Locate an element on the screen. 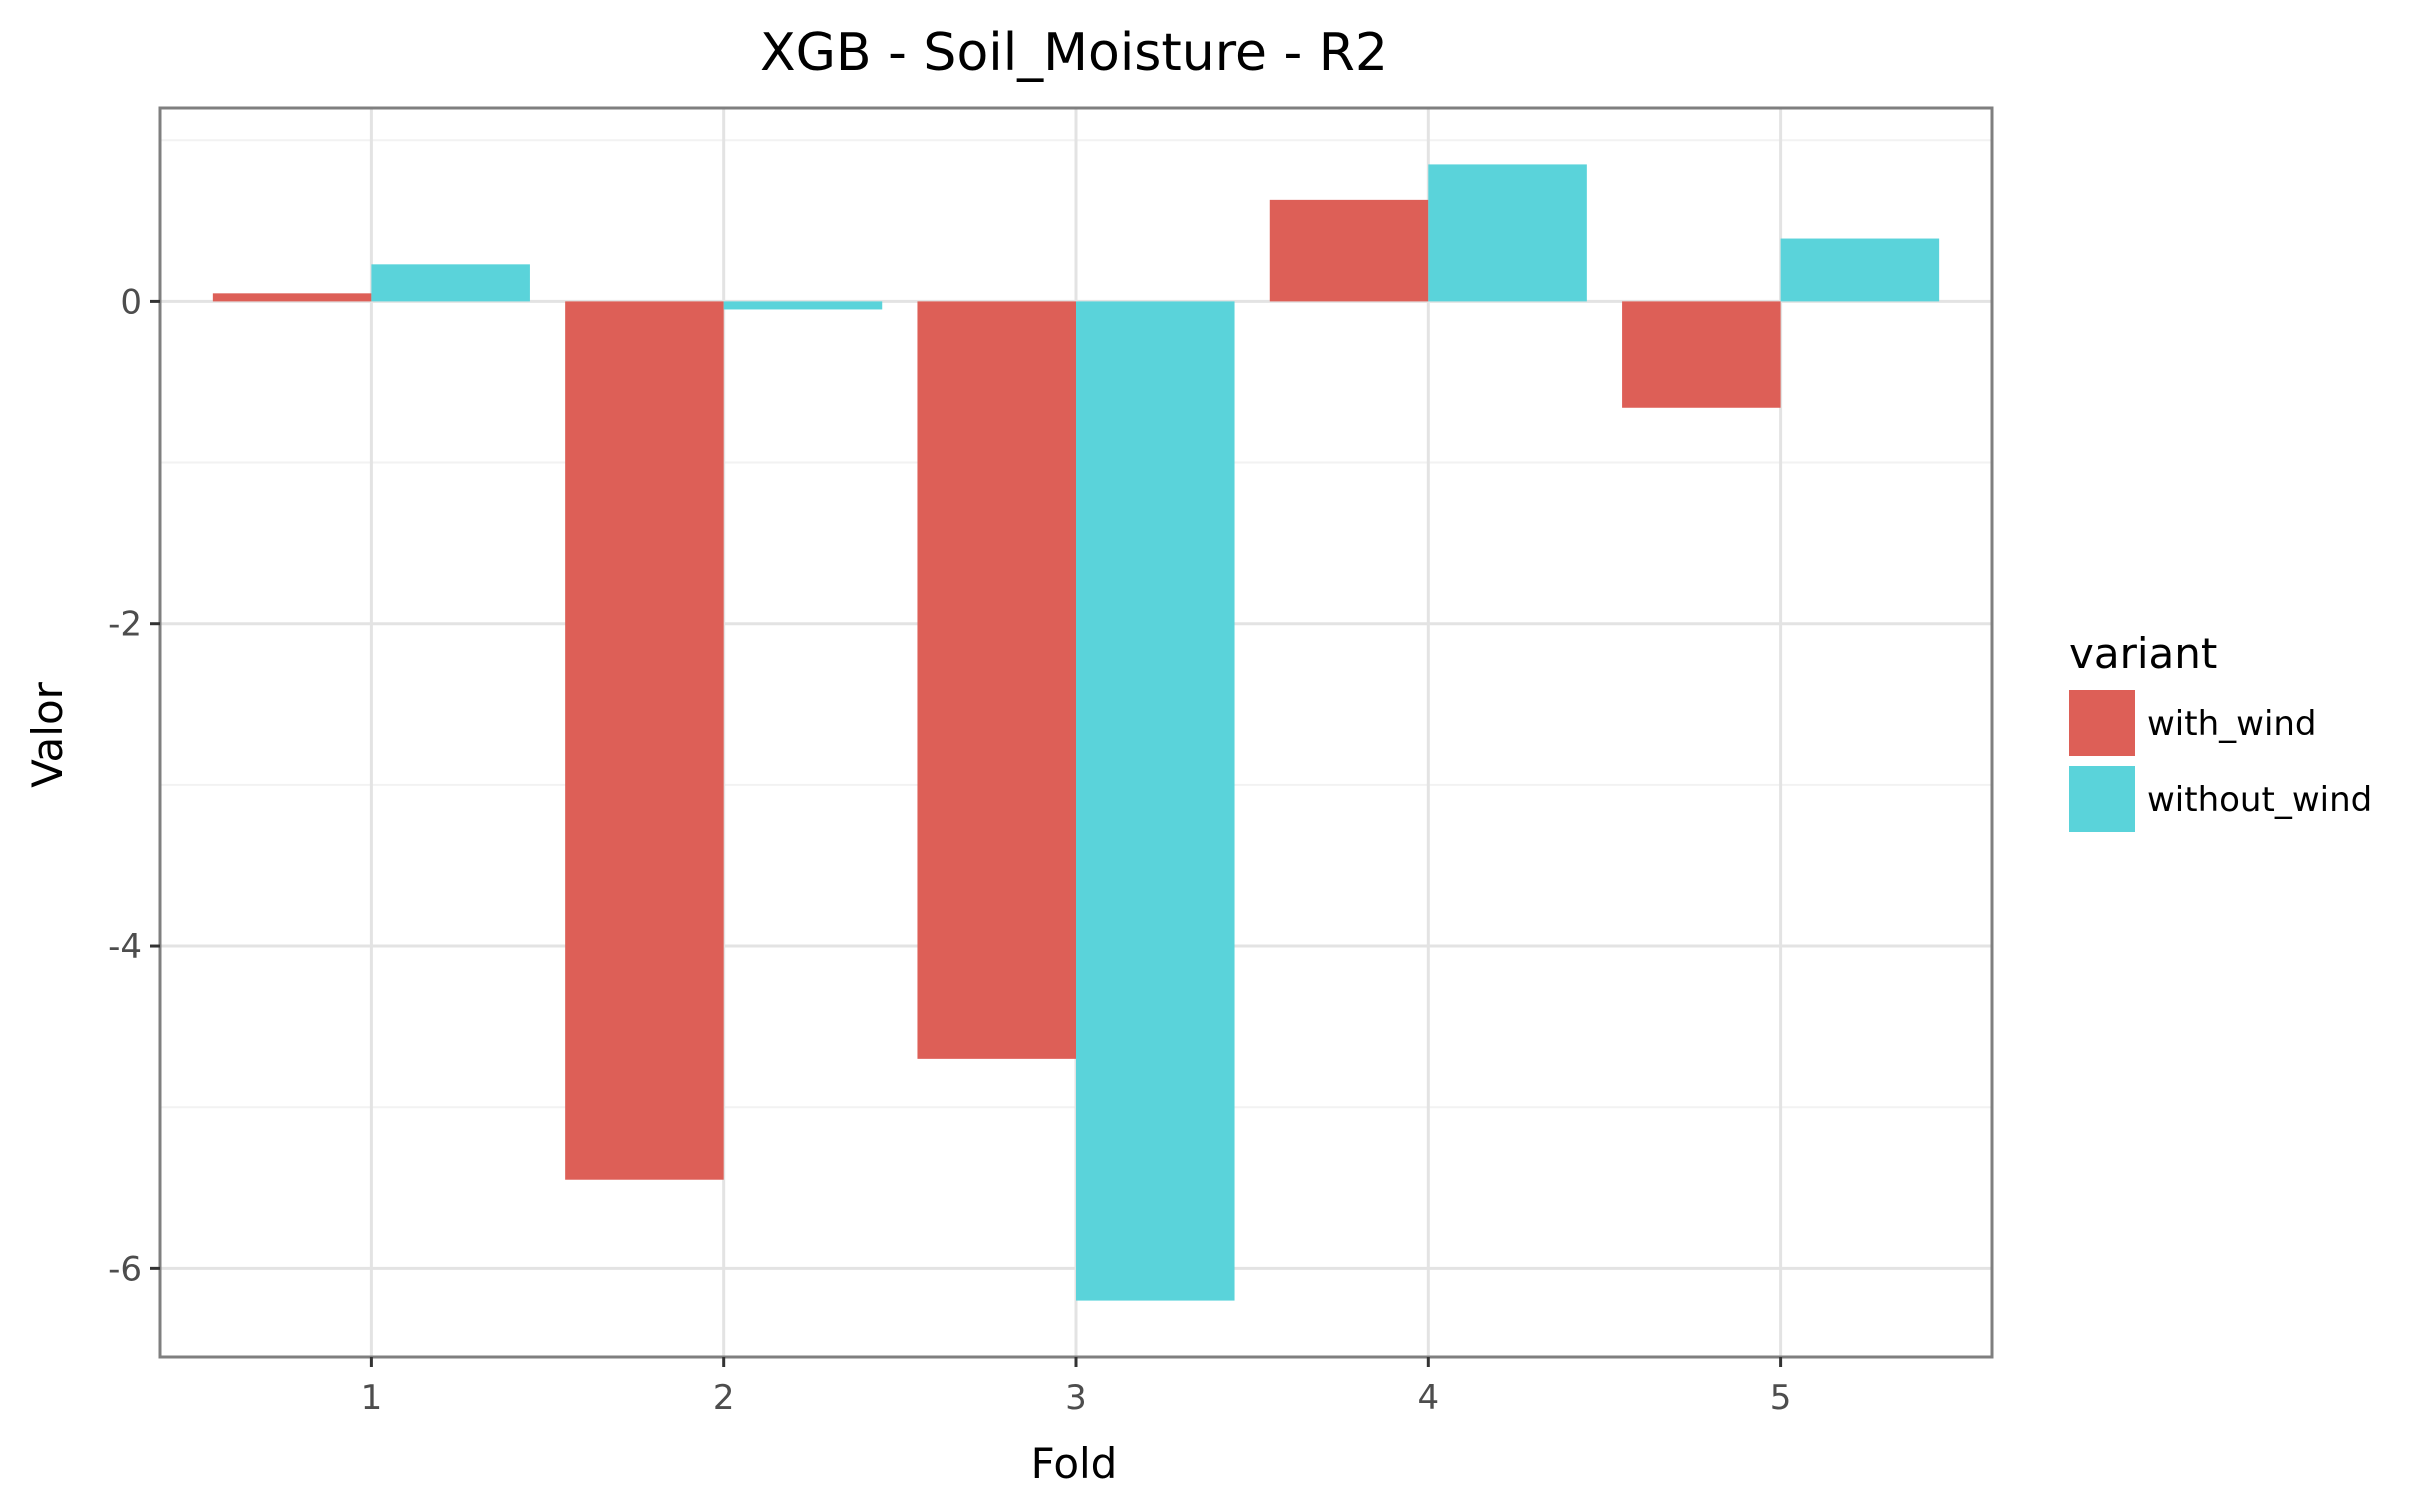 This screenshot has width=2411, height=1511. x-tick-label: 3 is located at coordinates (1076, 1398).